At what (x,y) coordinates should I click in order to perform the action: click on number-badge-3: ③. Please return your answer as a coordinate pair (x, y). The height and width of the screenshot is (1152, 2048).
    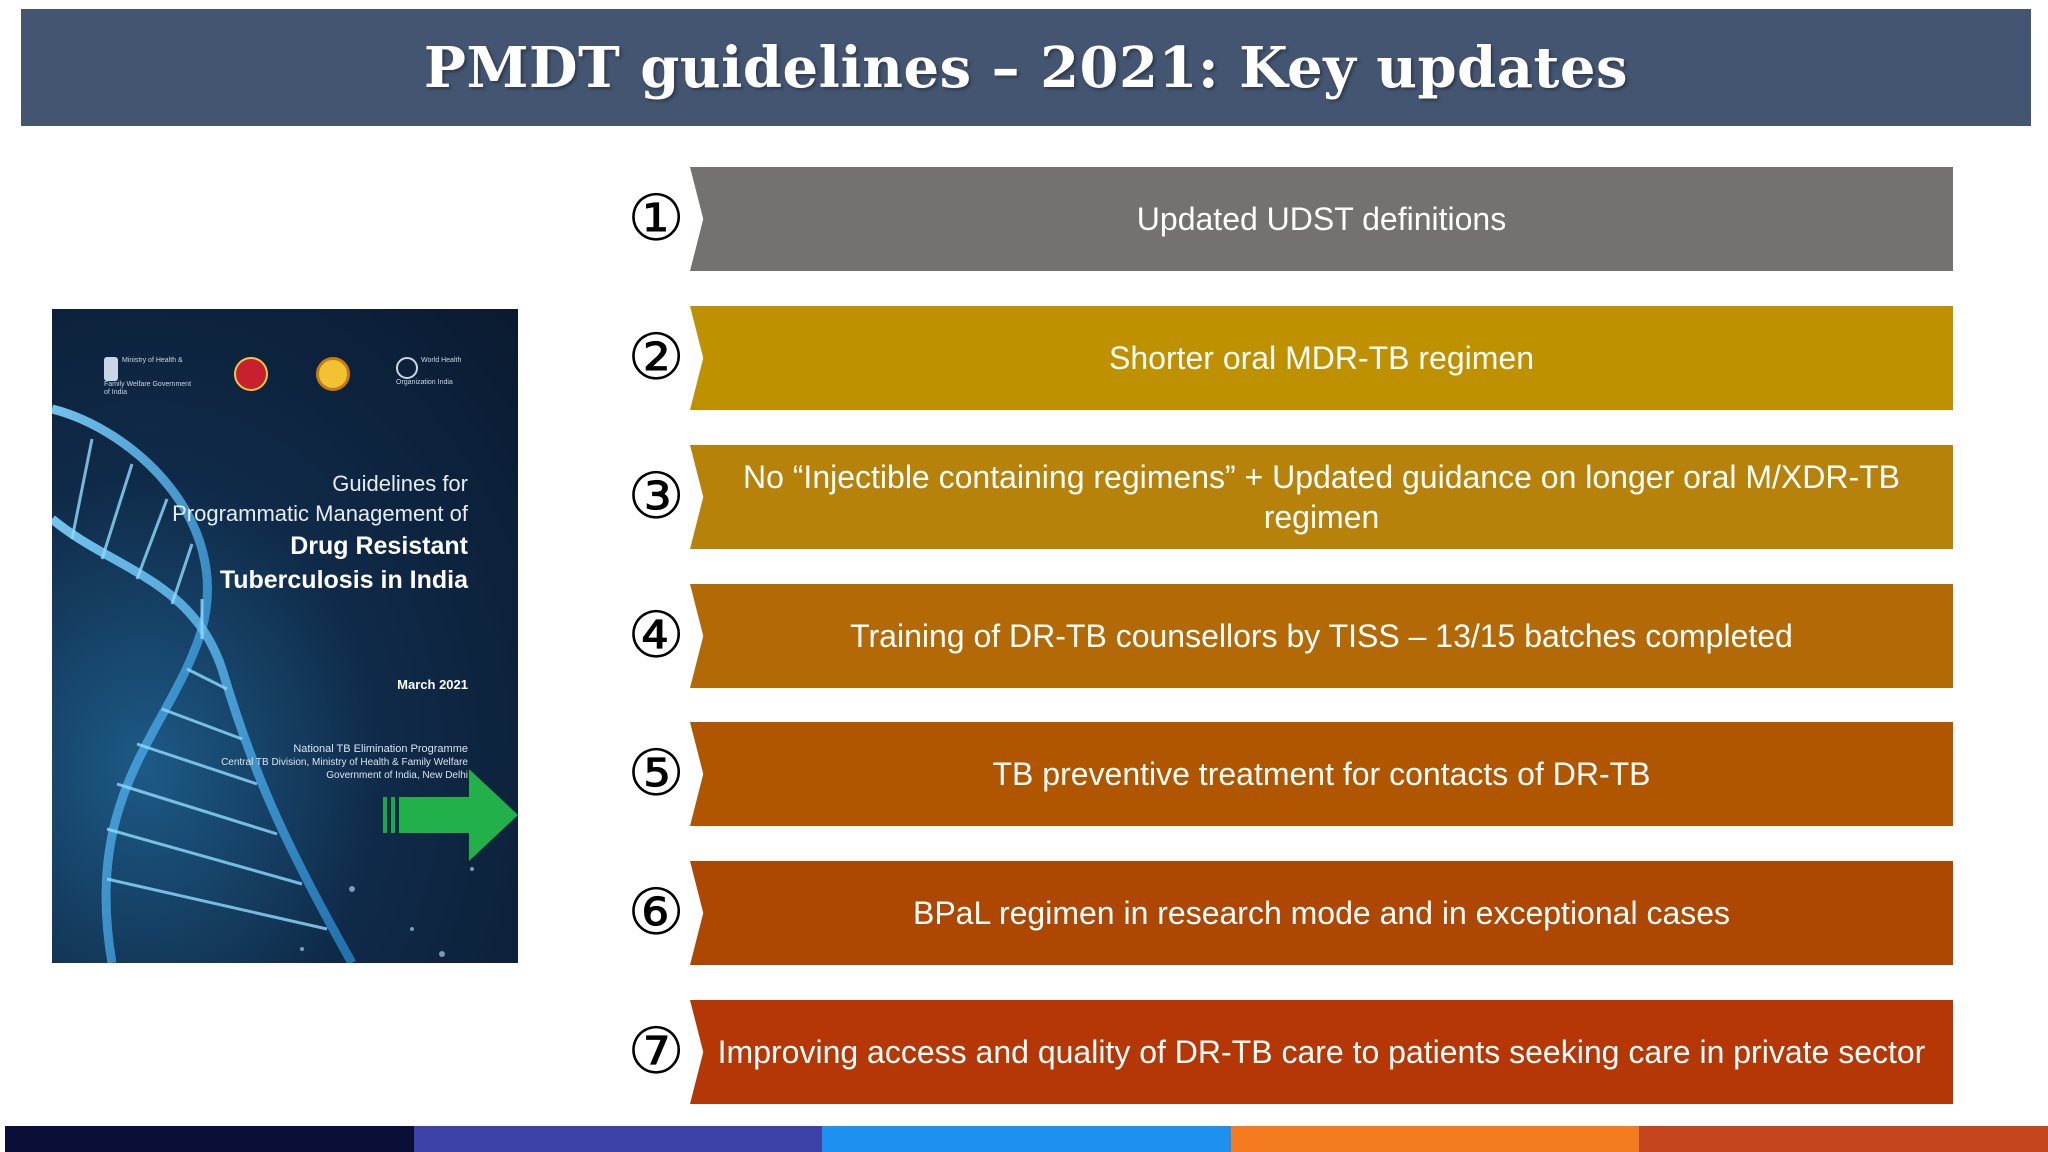
    Looking at the image, I should click on (656, 497).